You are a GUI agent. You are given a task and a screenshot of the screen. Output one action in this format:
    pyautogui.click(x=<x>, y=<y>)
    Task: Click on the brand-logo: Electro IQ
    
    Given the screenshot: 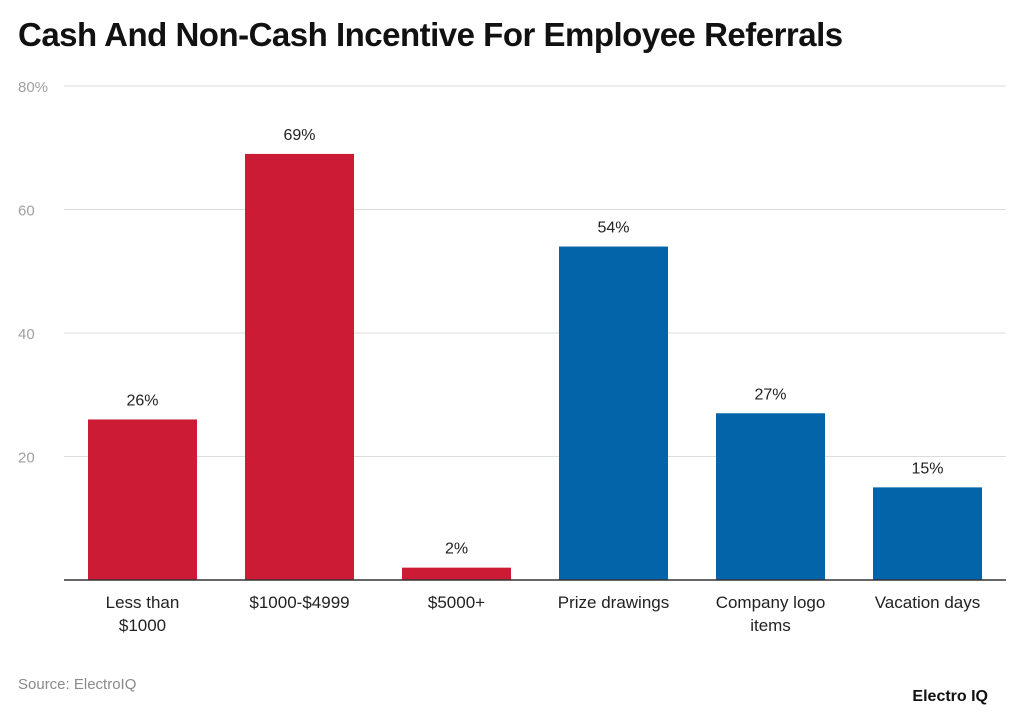 What is the action you would take?
    pyautogui.click(x=950, y=696)
    